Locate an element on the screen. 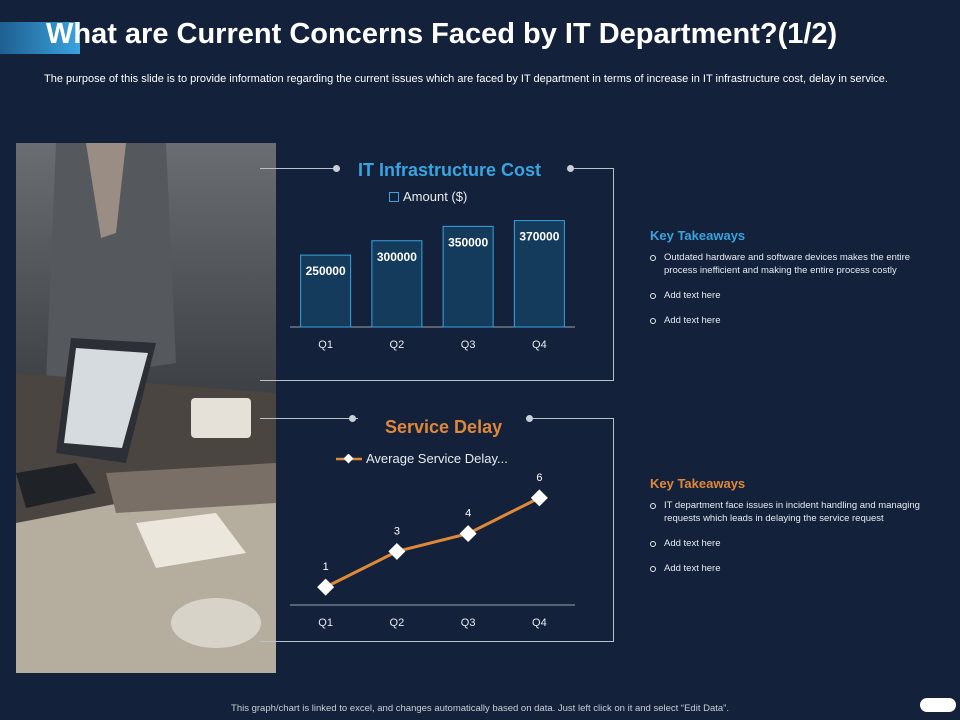 Image resolution: width=960 pixels, height=720 pixels. bar-chart-legend: Amount ($) is located at coordinates (428, 196).